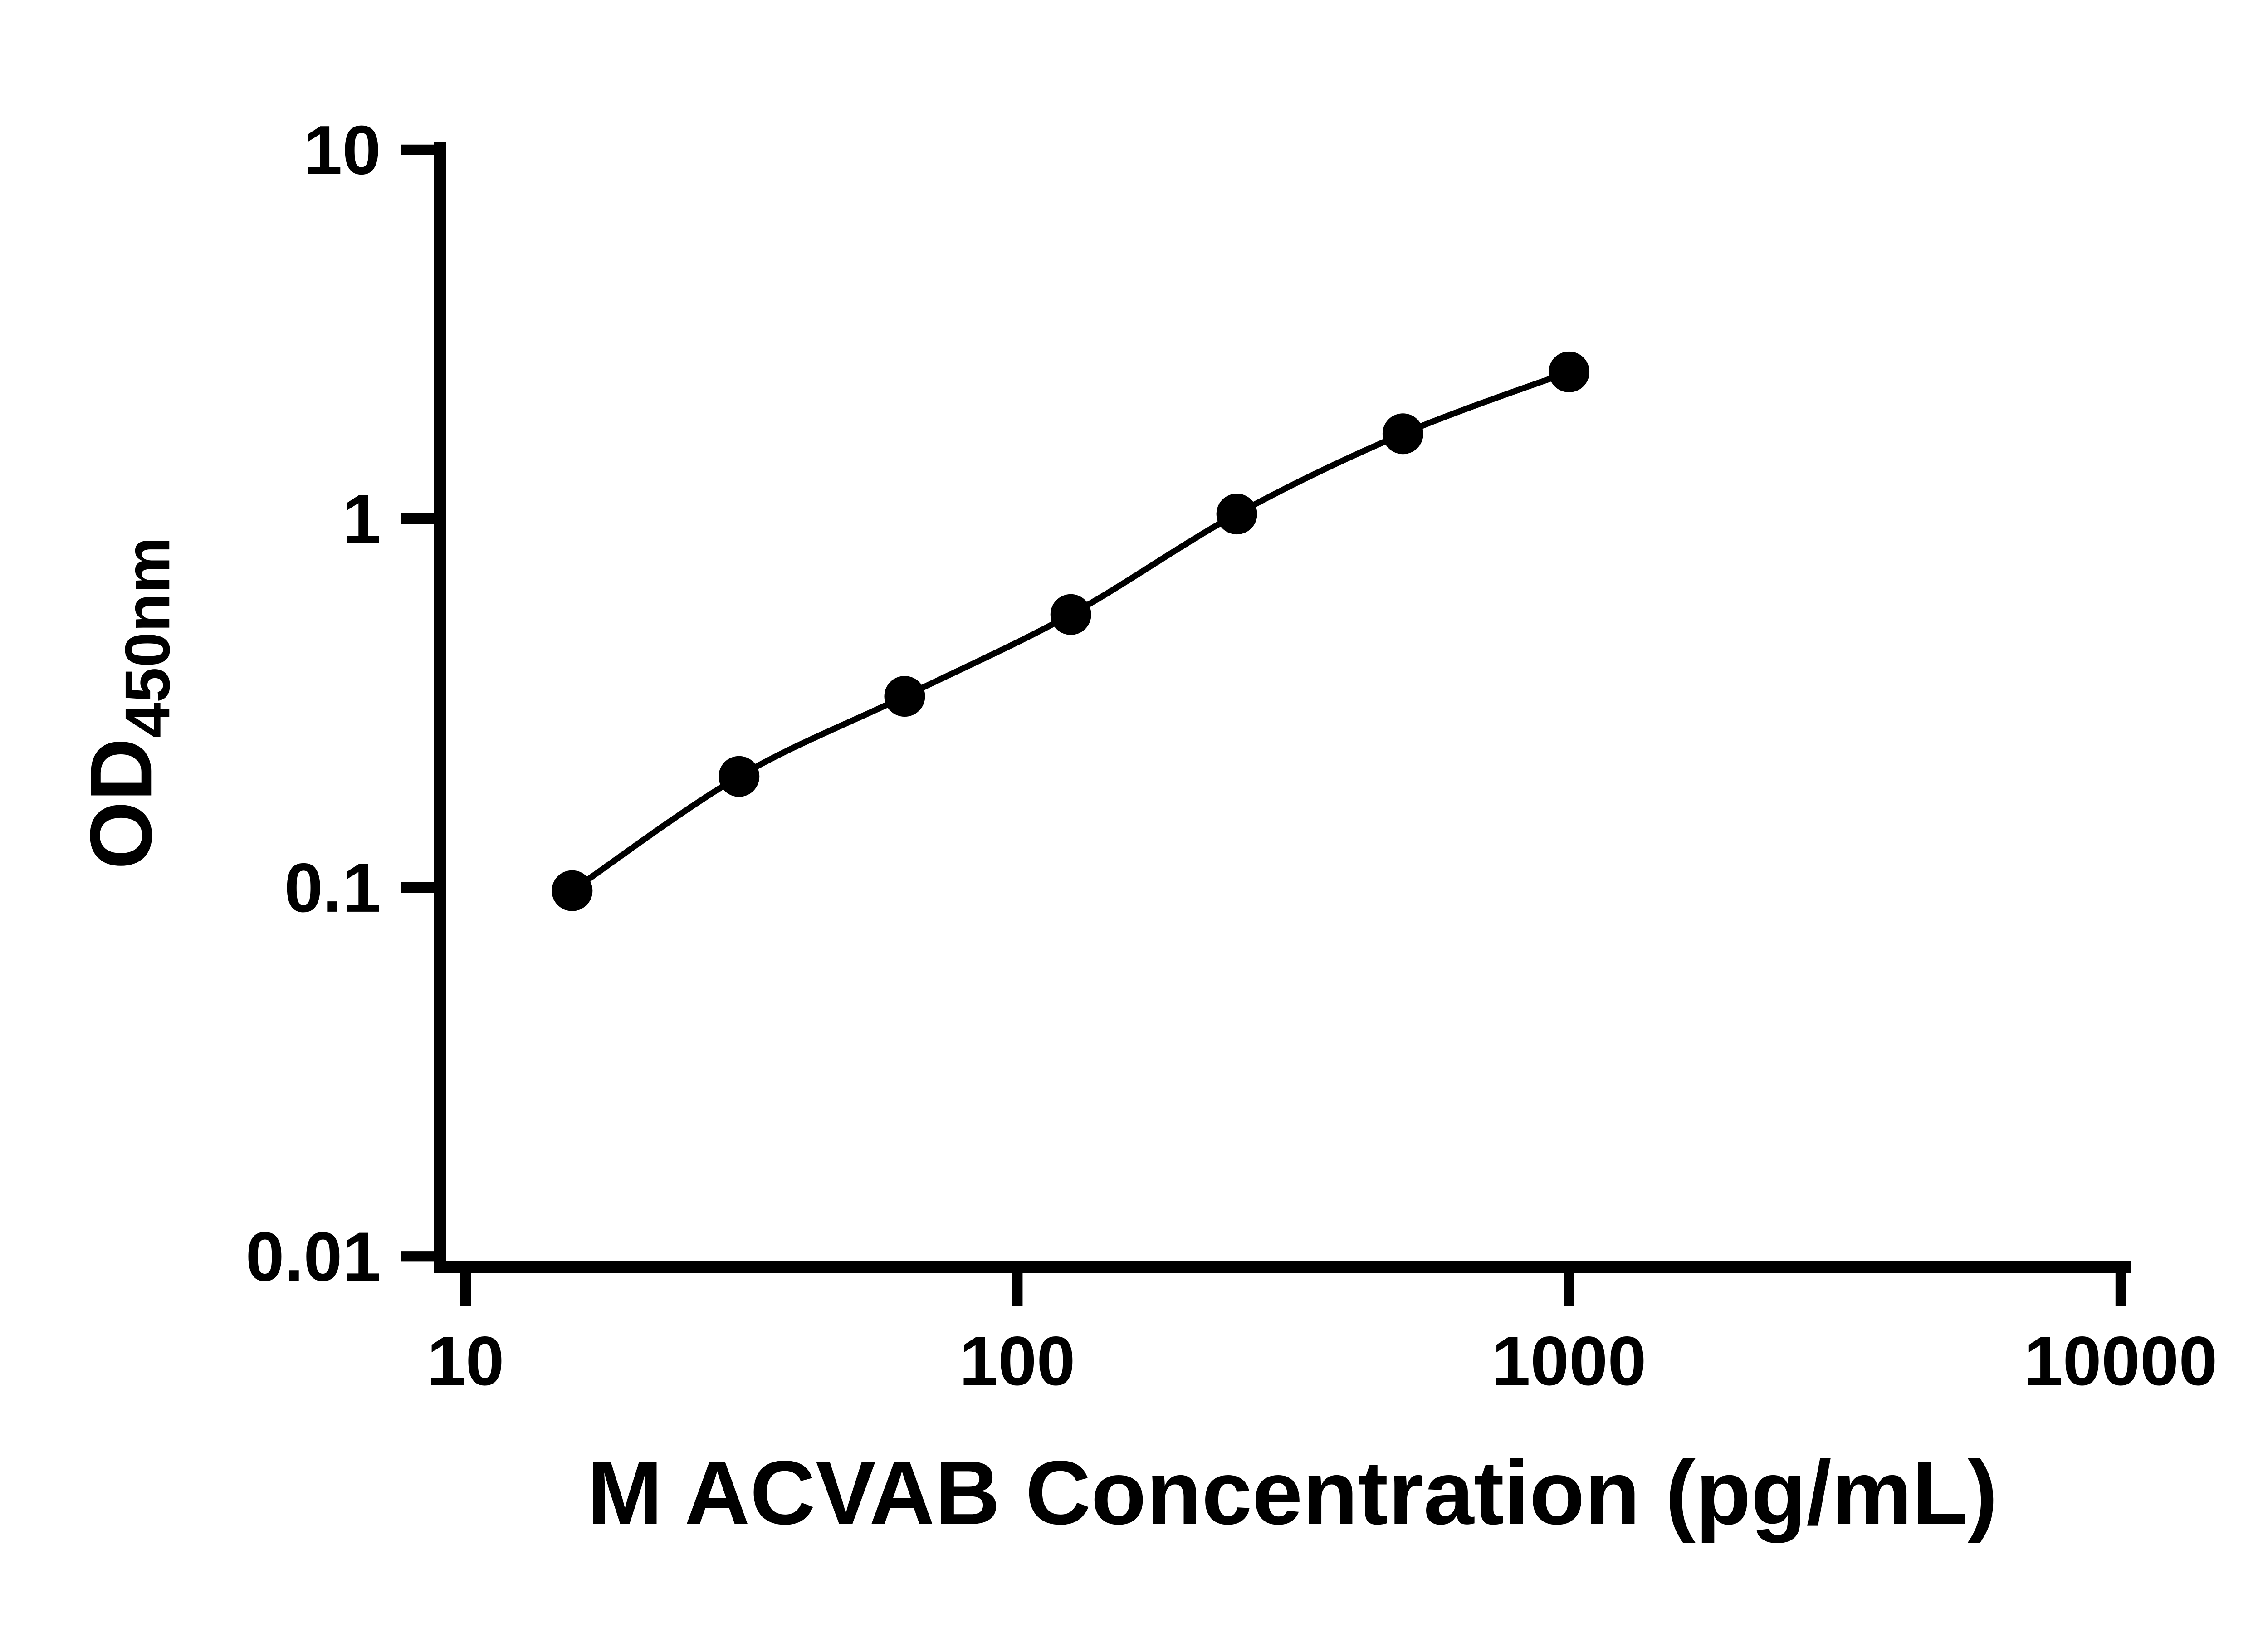  What do you see at coordinates (342, 150) in the screenshot?
I see `y-tick-label: 10` at bounding box center [342, 150].